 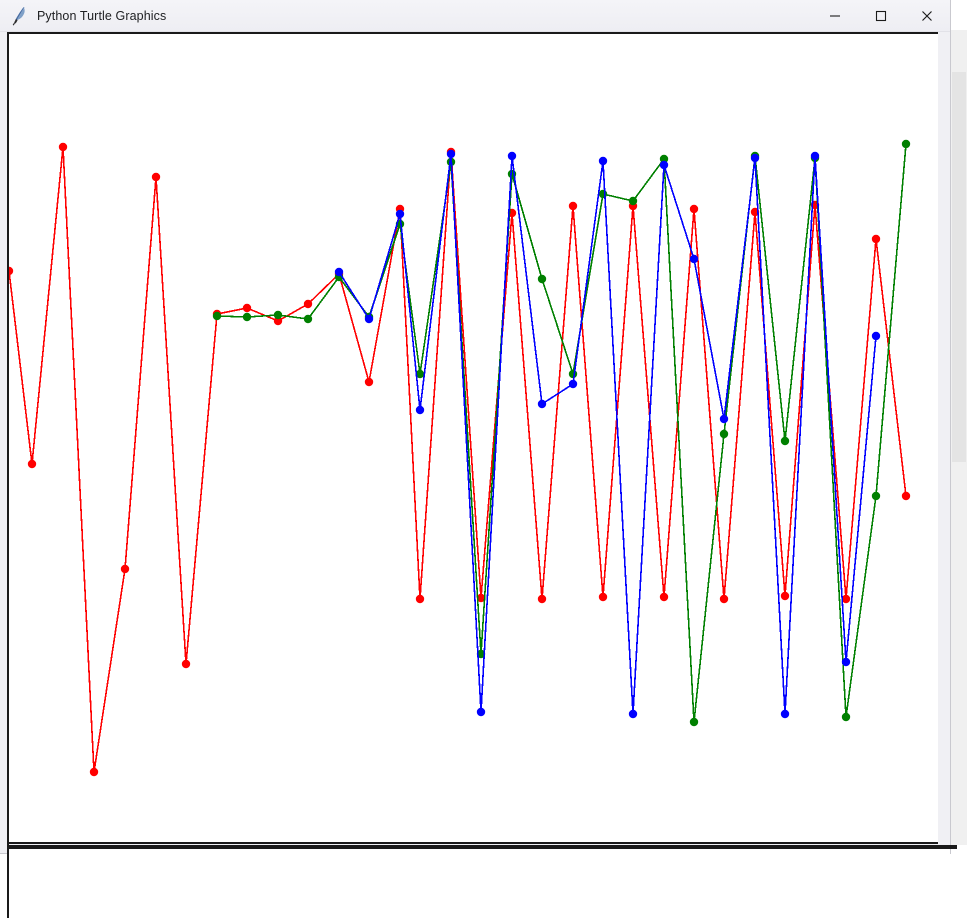 What do you see at coordinates (20, 16) in the screenshot?
I see `python-feather-icon` at bounding box center [20, 16].